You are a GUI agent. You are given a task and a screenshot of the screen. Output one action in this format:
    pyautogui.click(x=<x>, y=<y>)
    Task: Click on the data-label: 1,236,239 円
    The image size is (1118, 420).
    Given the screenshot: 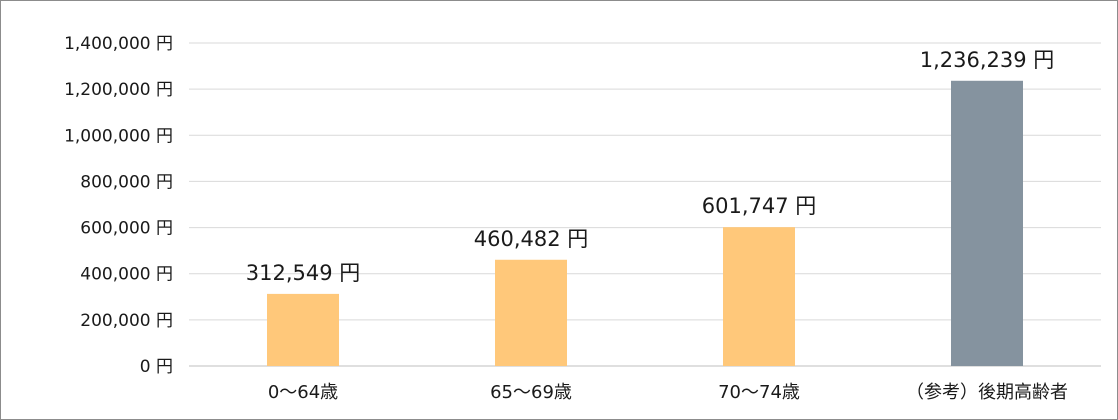 What is the action you would take?
    pyautogui.click(x=987, y=60)
    